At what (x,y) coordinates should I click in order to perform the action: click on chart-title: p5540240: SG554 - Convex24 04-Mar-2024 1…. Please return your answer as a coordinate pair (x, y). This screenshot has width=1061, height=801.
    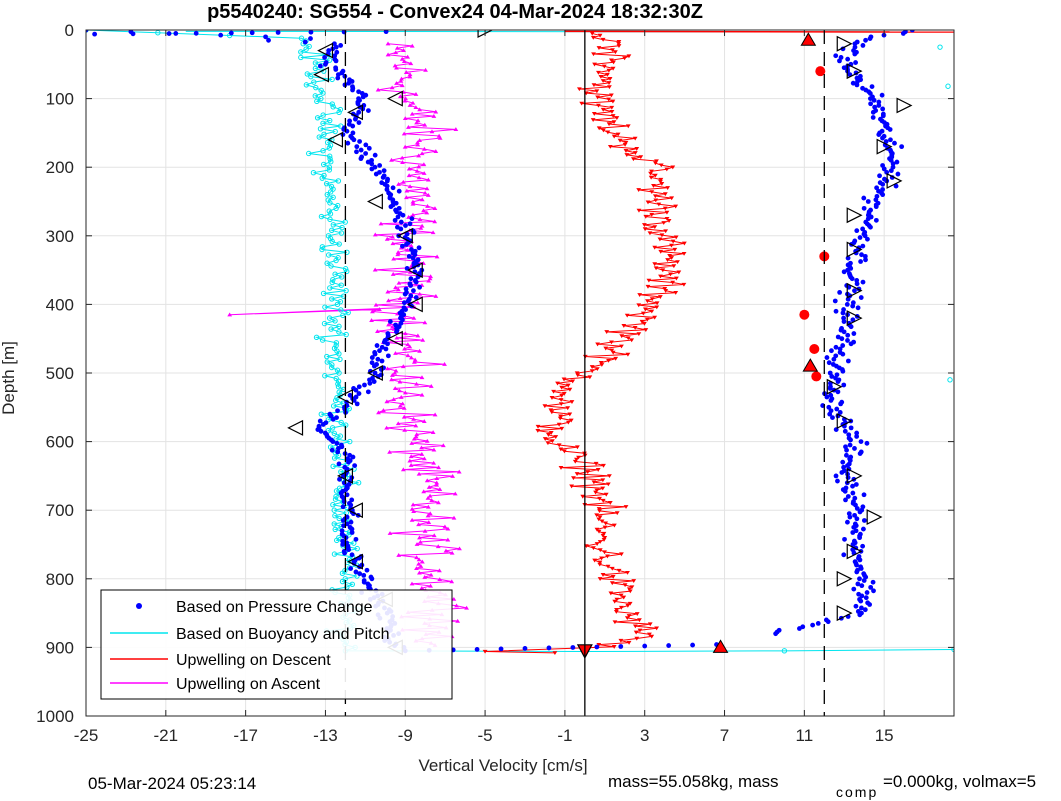
    Looking at the image, I should click on (455, 12).